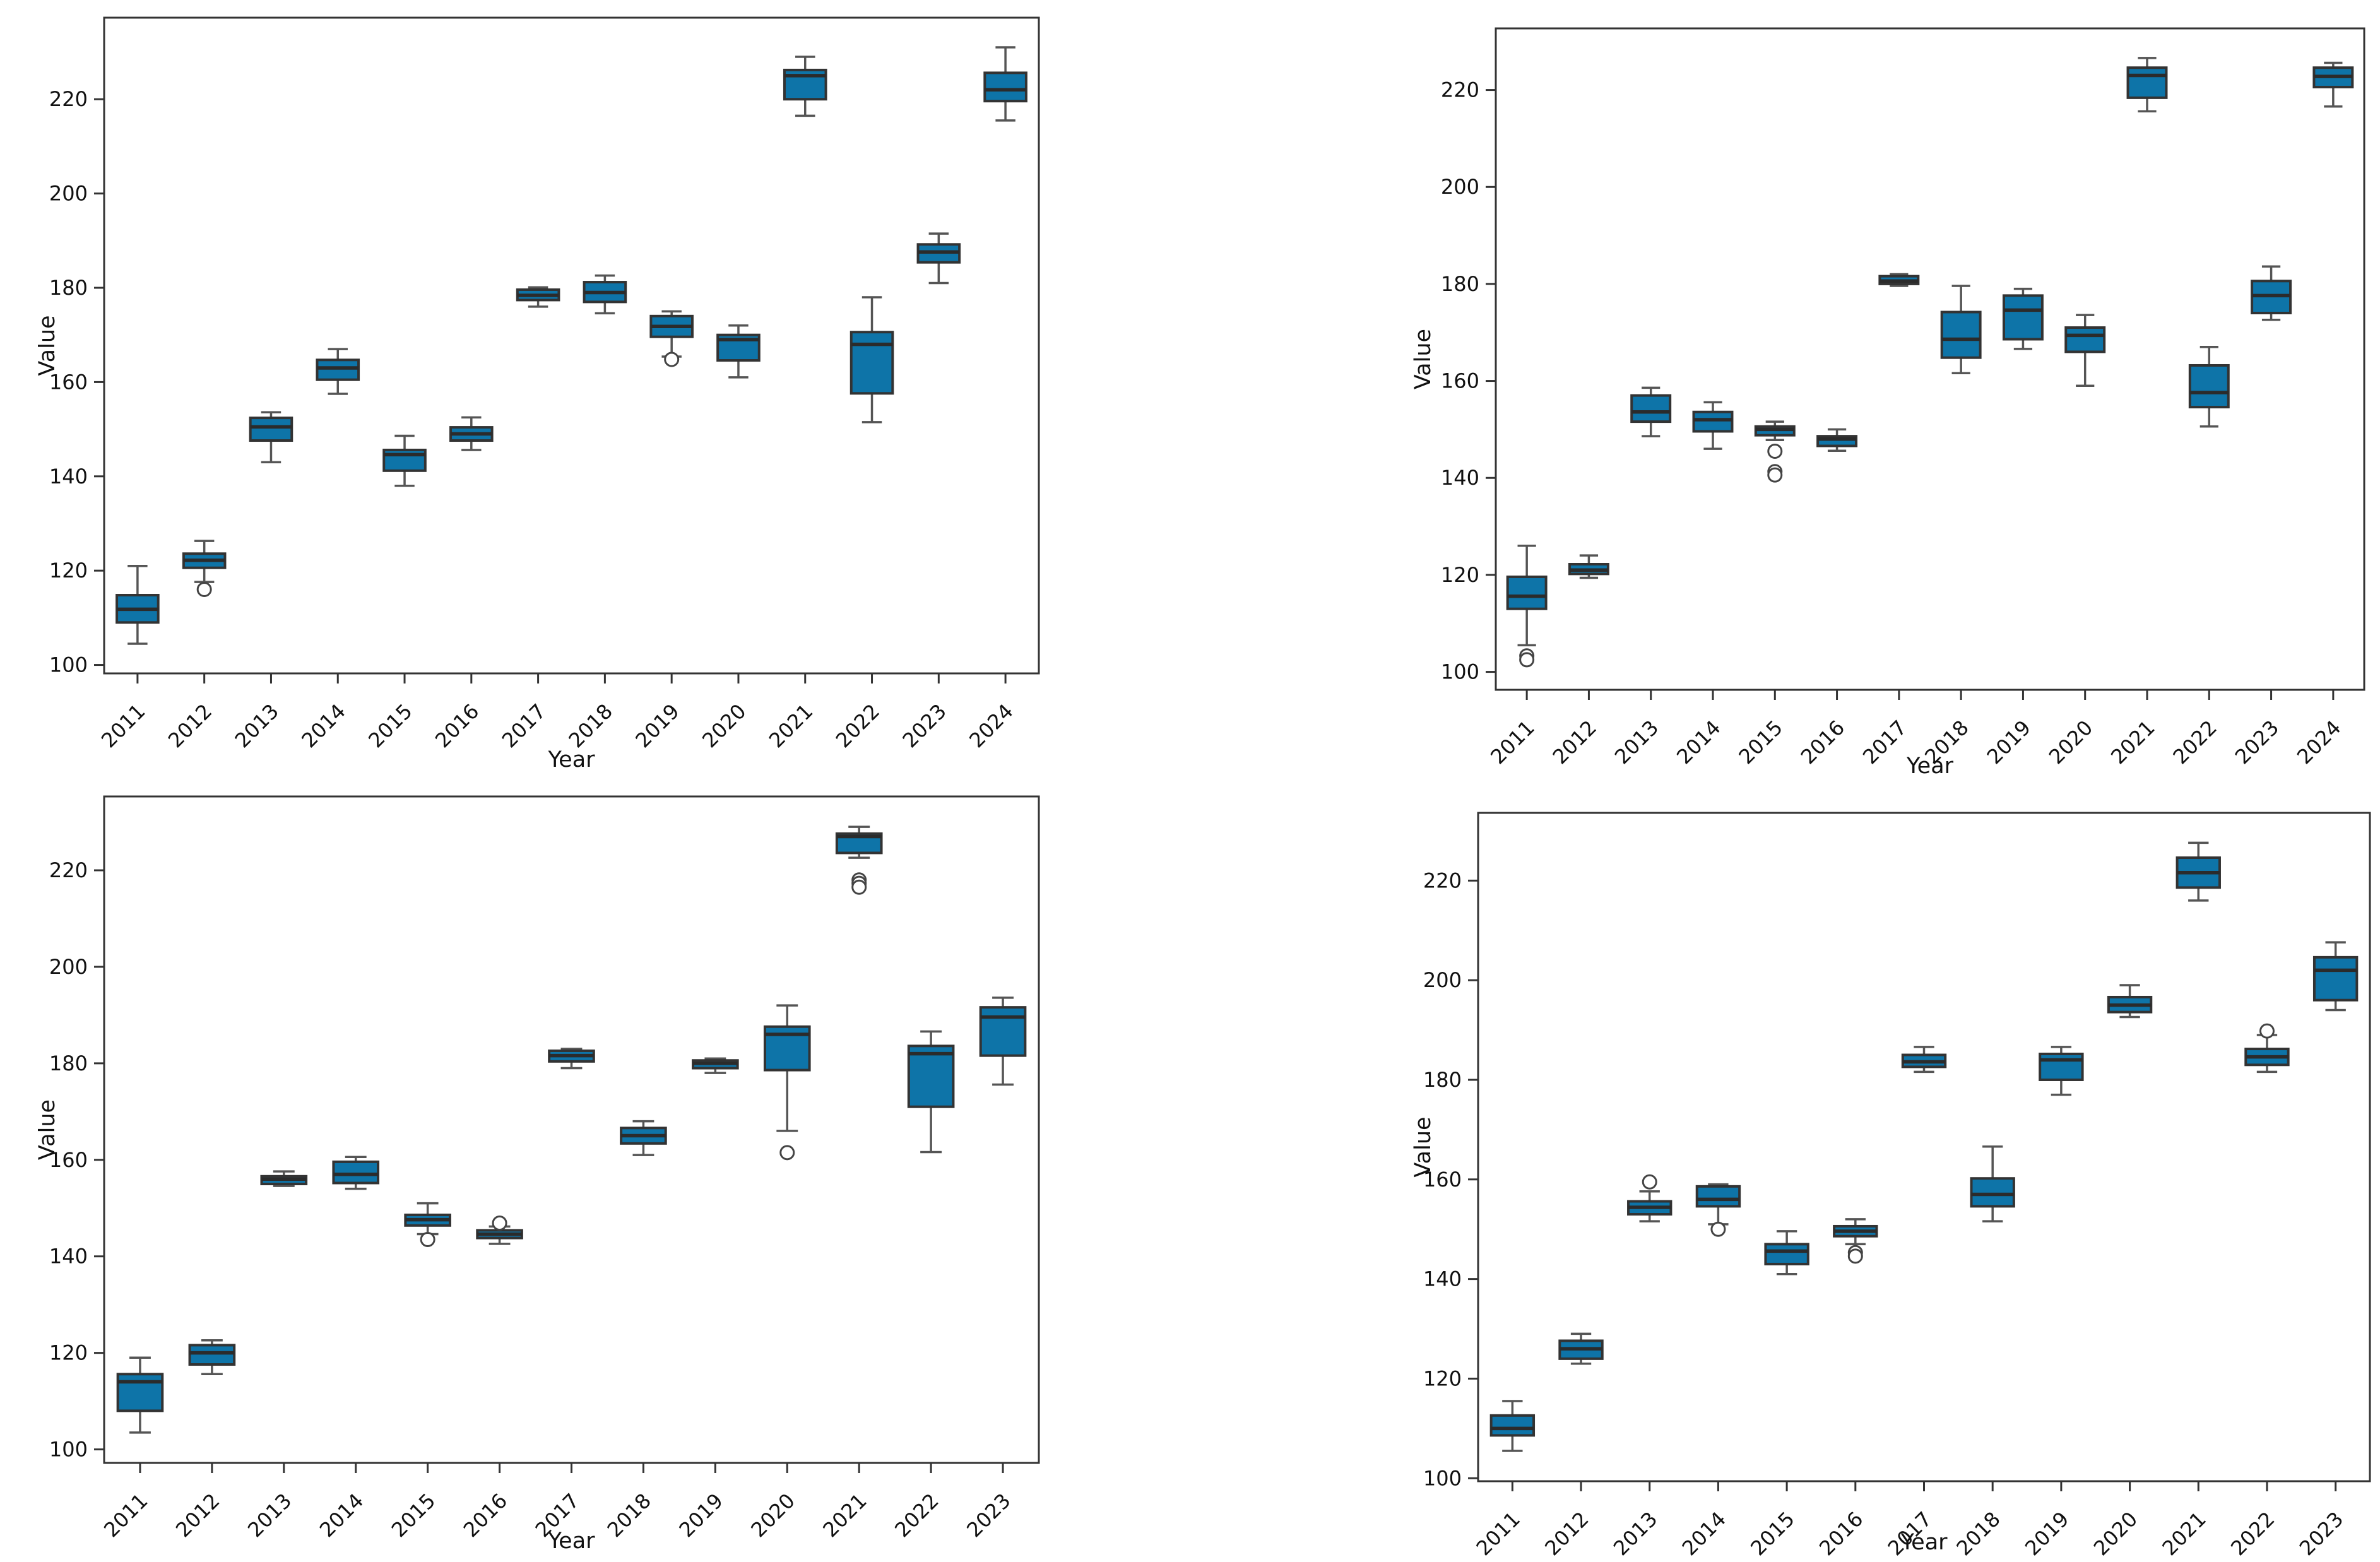 The height and width of the screenshot is (1562, 2380). What do you see at coordinates (2333, 85) in the screenshot?
I see `box-group-2024` at bounding box center [2333, 85].